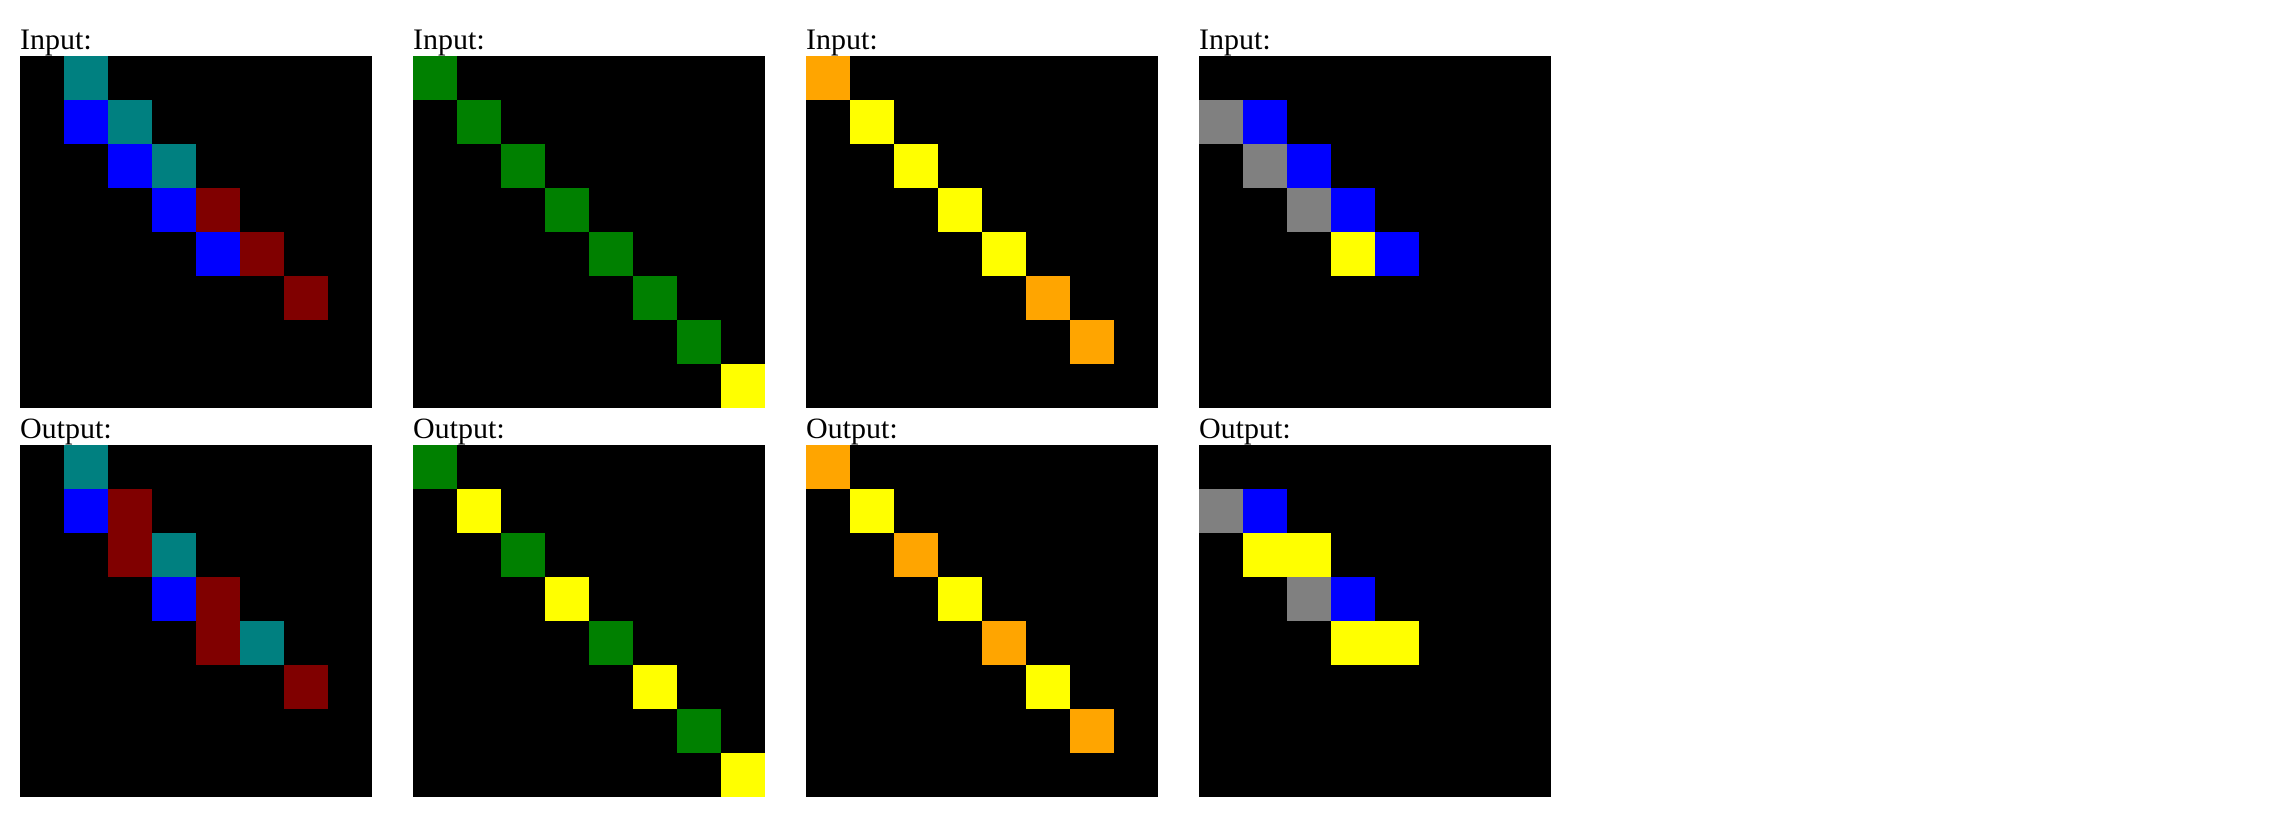 The image size is (2272, 816). I want to click on example-4-input-grid, so click(1375, 232).